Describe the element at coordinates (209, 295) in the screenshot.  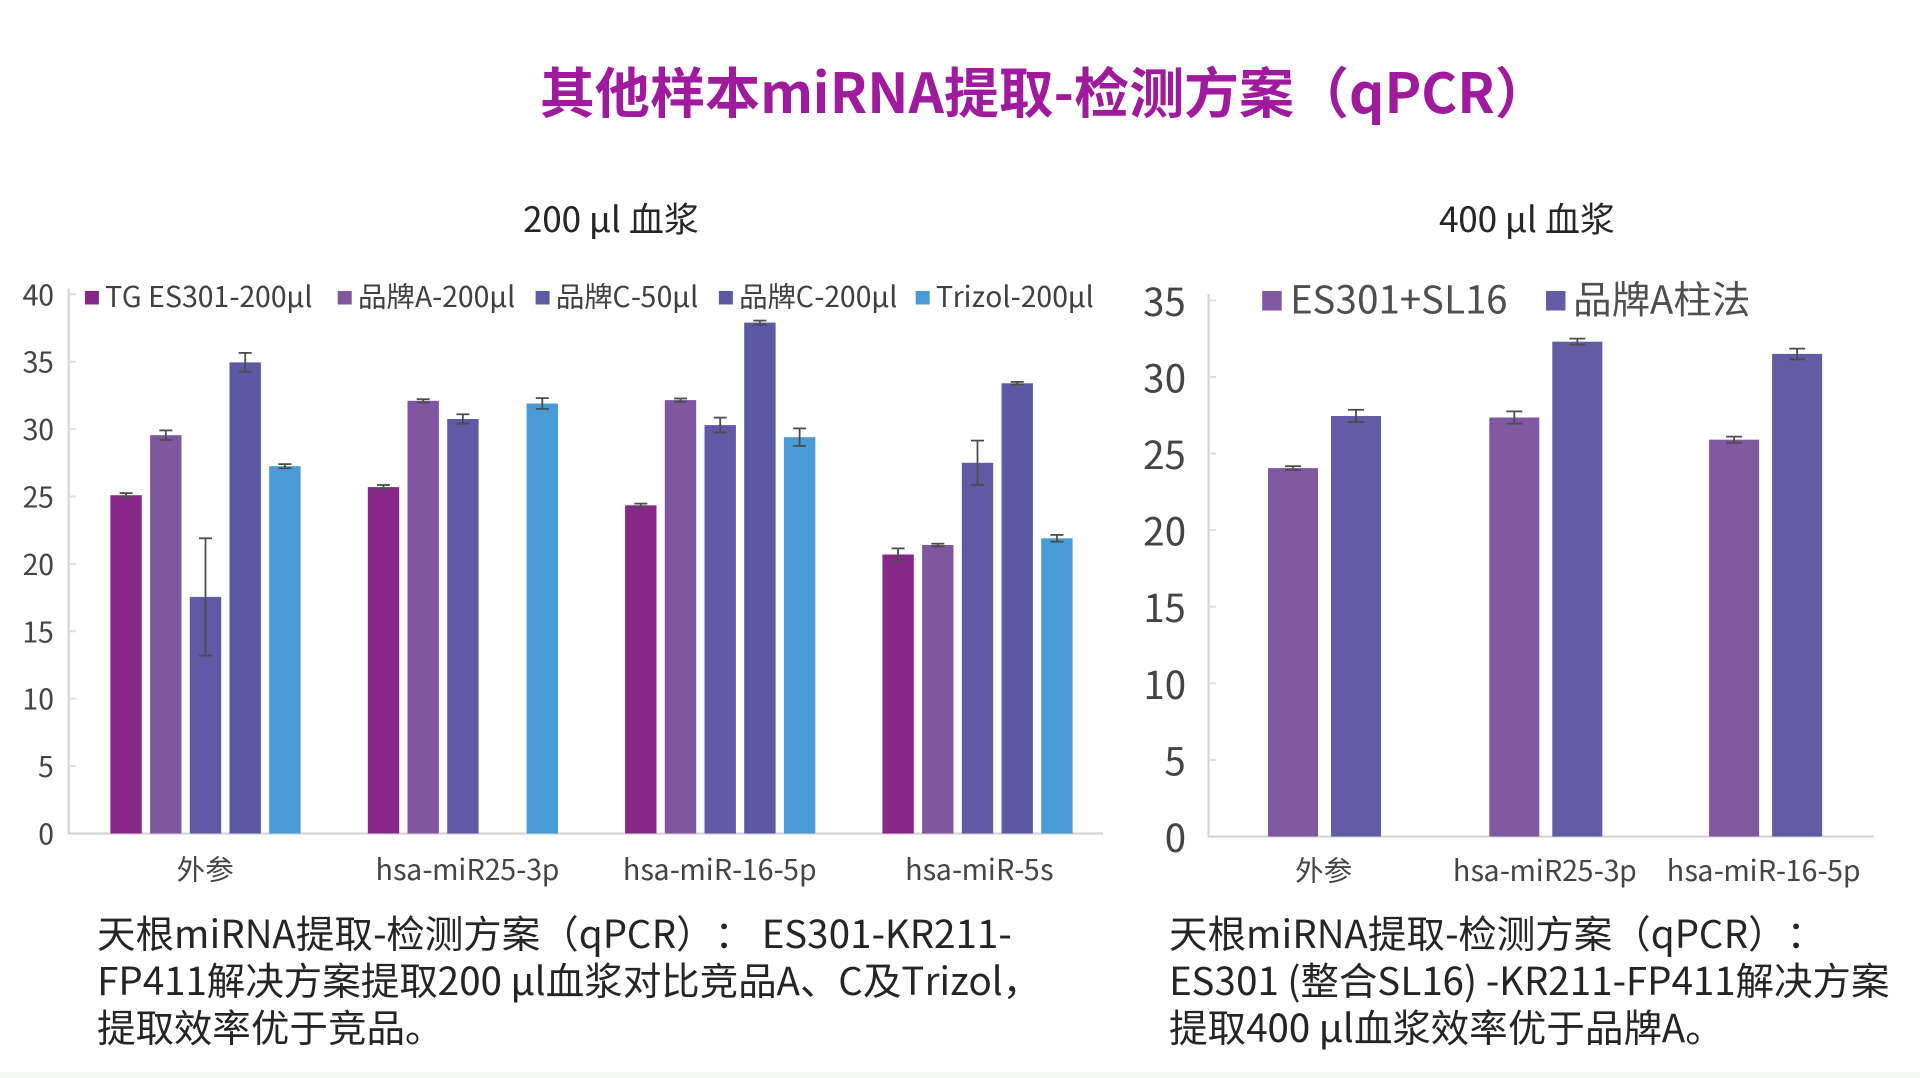
I see `svg-text: TG ES301-200µl` at that location.